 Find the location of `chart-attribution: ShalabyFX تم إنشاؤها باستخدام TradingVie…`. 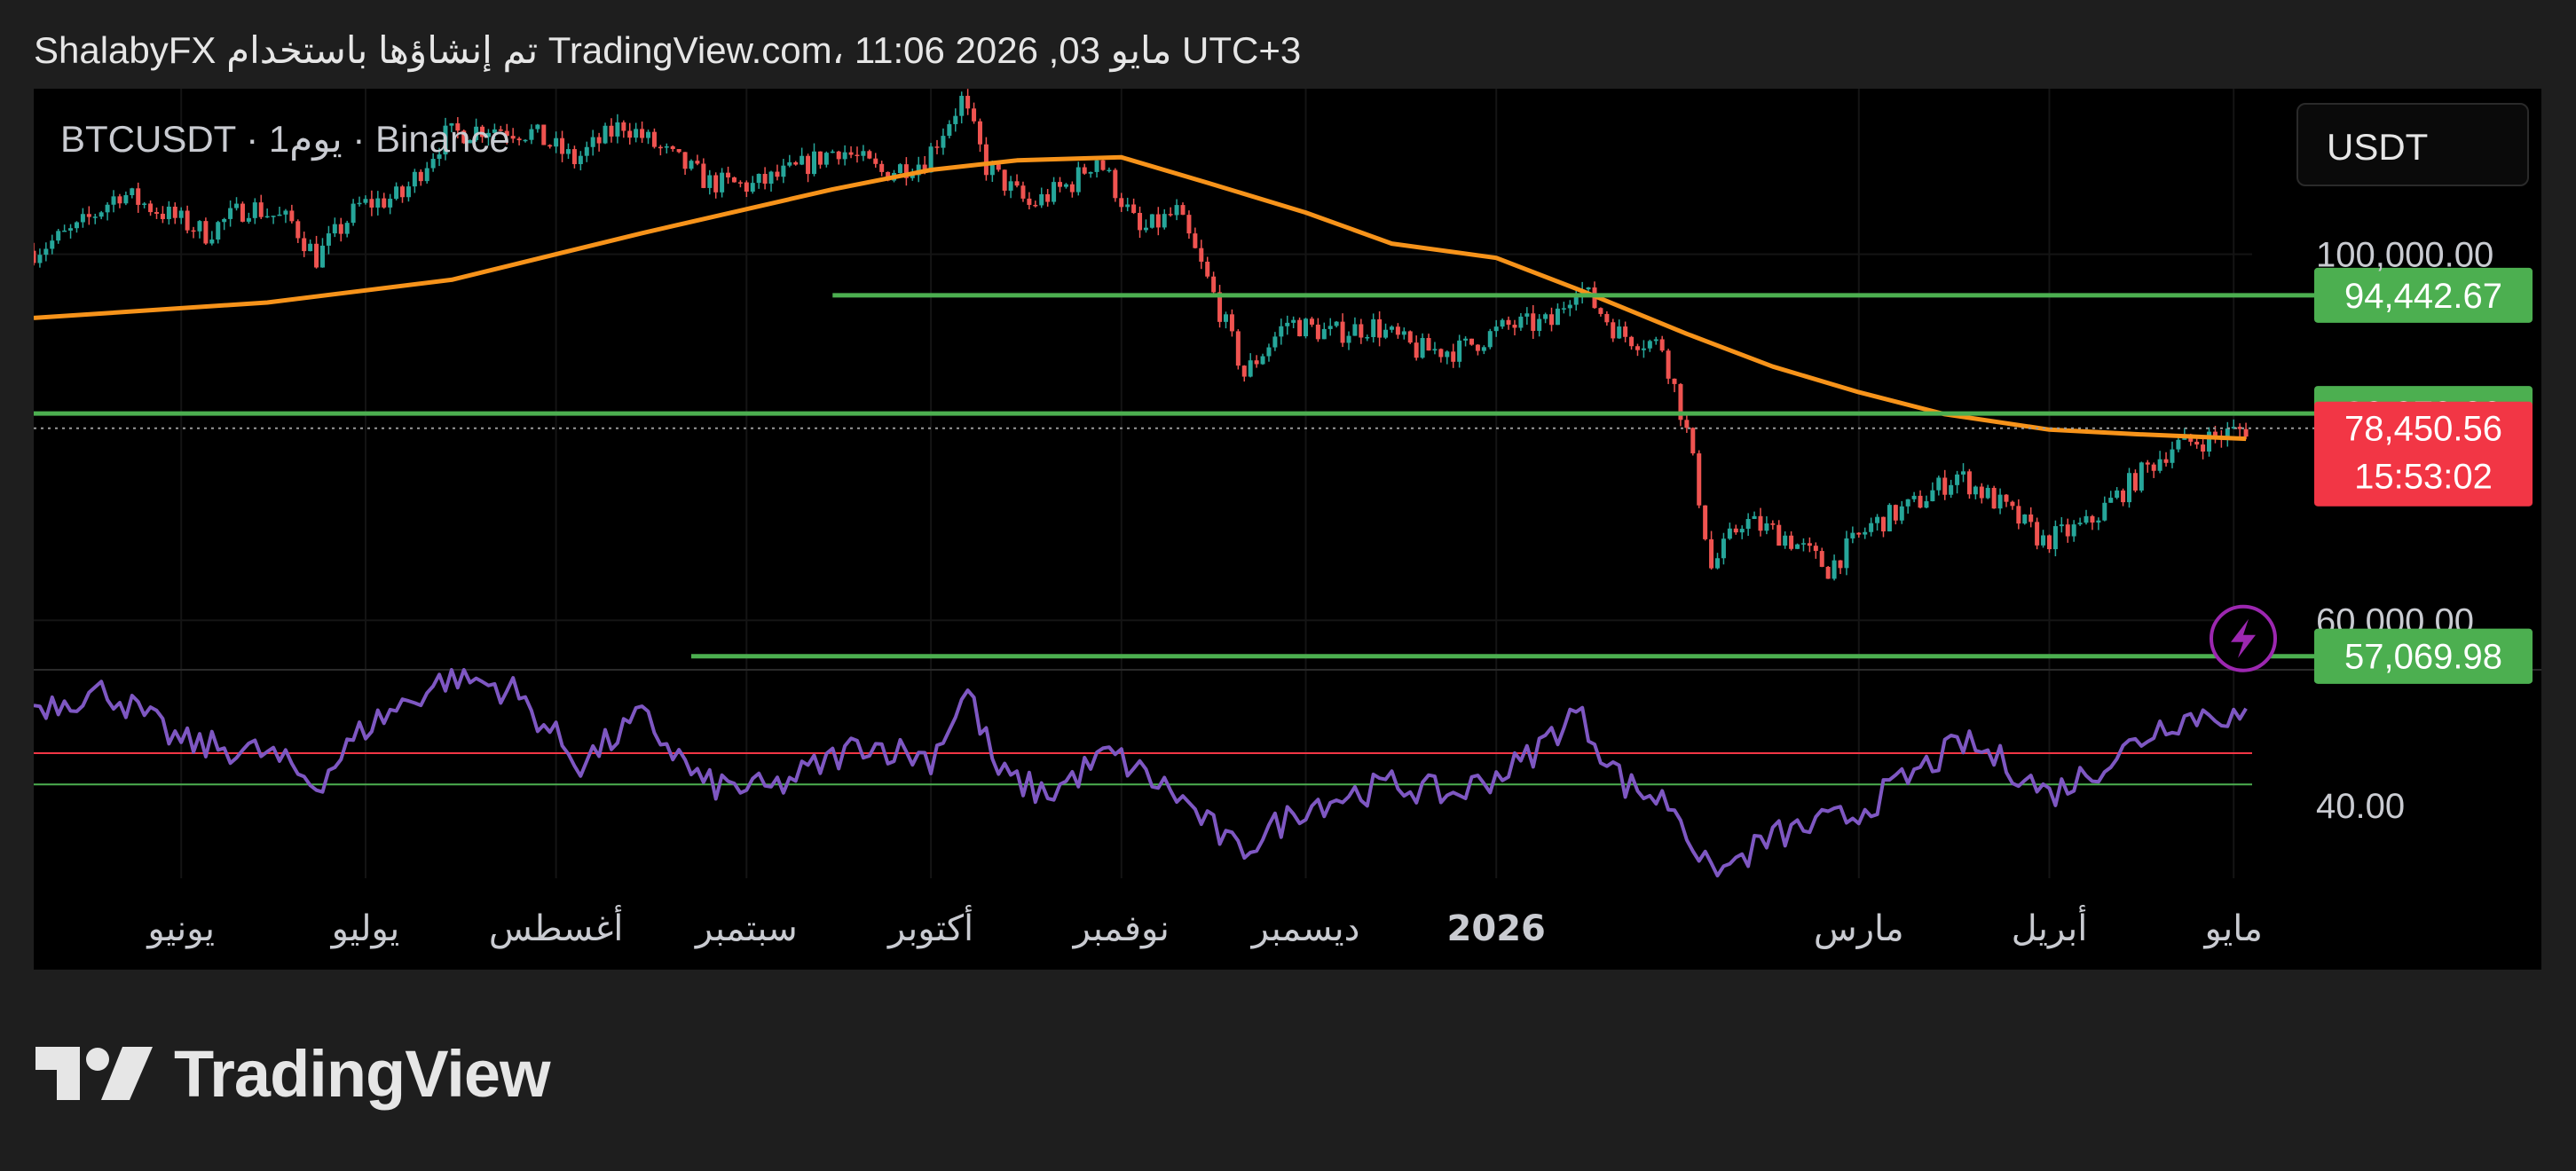

chart-attribution: ShalabyFX تم إنشاؤها باستخدام TradingVie… is located at coordinates (668, 50).